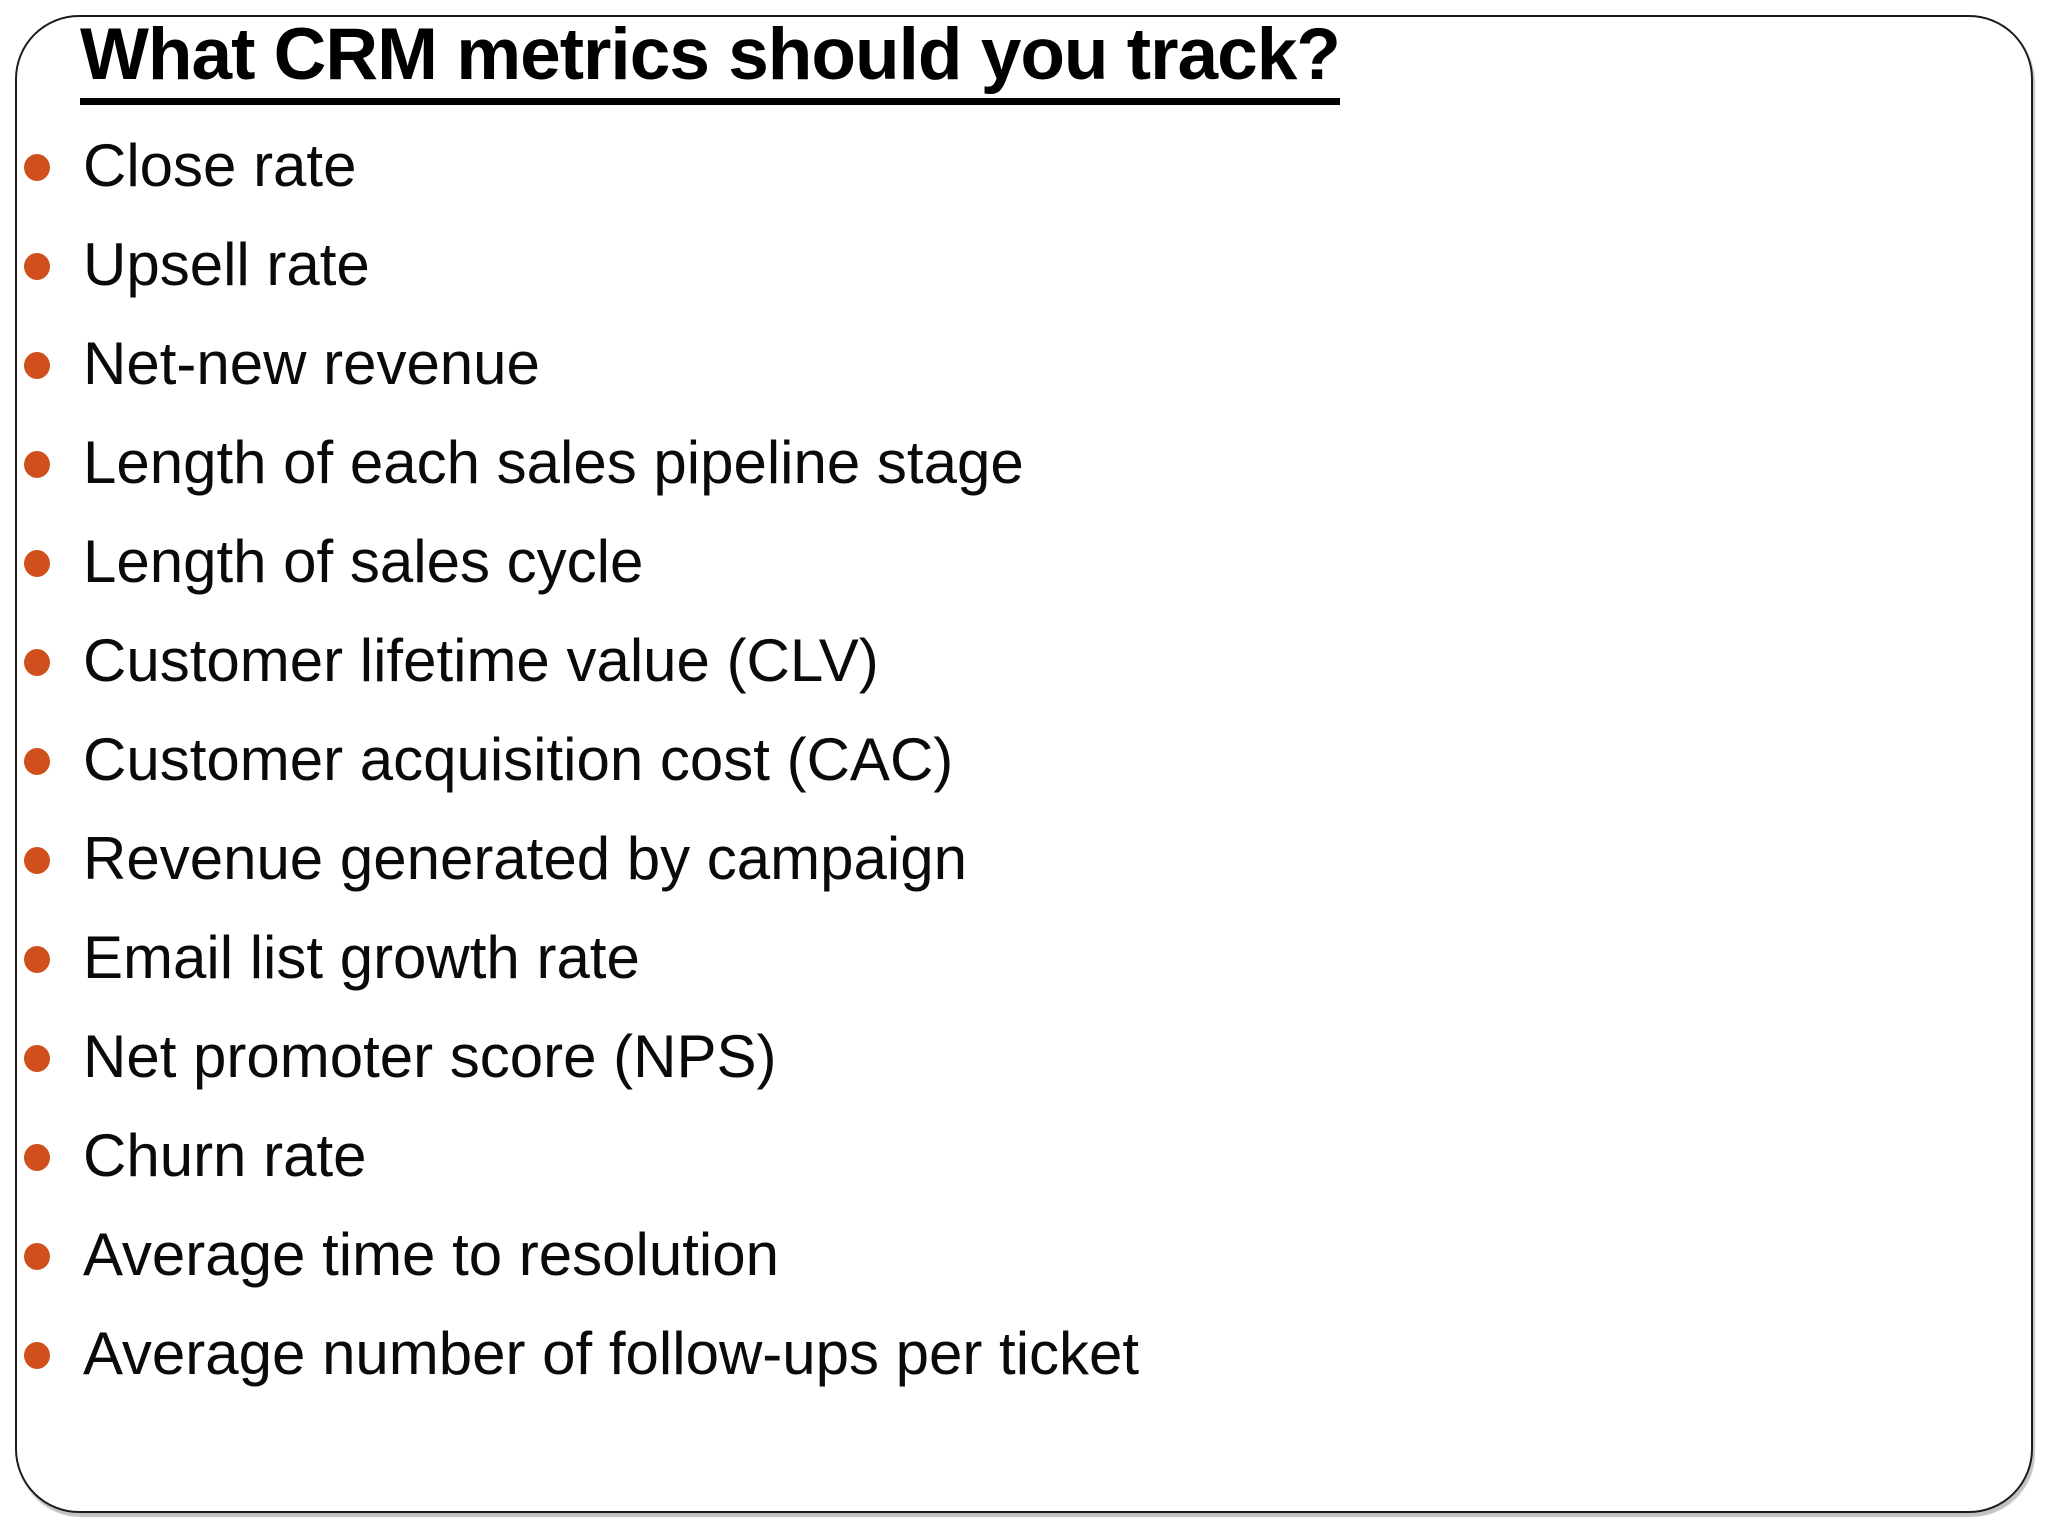 The width and height of the screenshot is (2048, 1536). I want to click on slide-title-text: What CRM metrics should you track?, so click(710, 60).